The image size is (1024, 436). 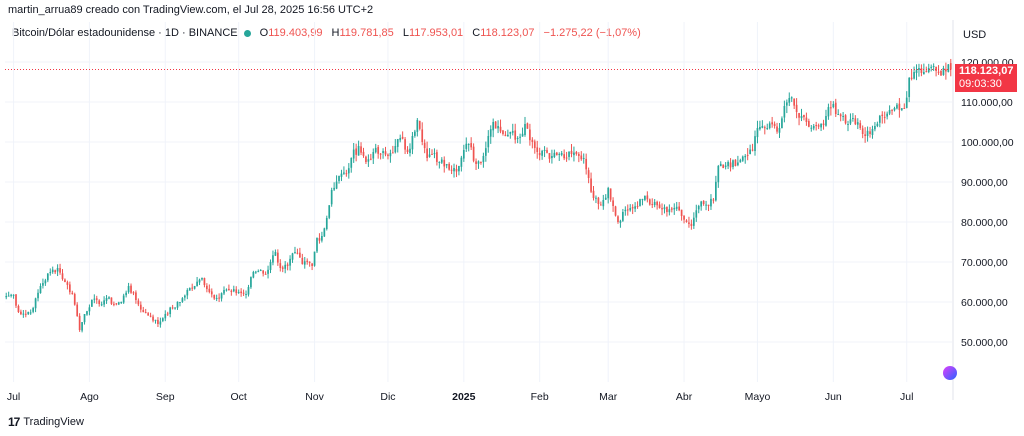 What do you see at coordinates (89, 397) in the screenshot?
I see `x-tick-label: Ago` at bounding box center [89, 397].